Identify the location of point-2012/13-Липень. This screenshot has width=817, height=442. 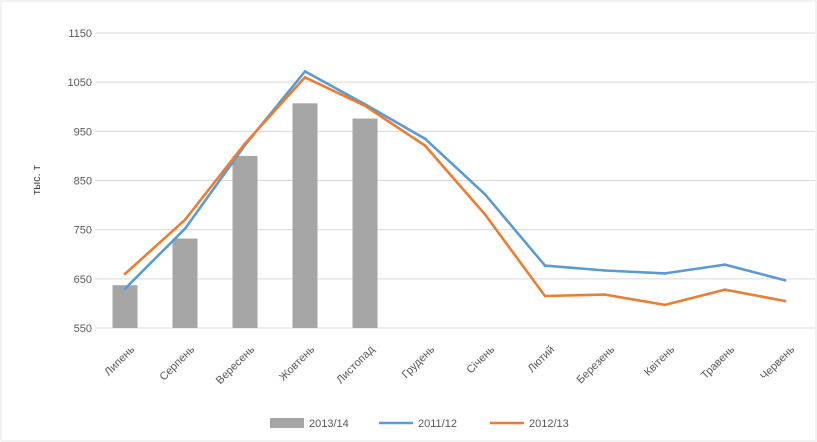
(125, 274).